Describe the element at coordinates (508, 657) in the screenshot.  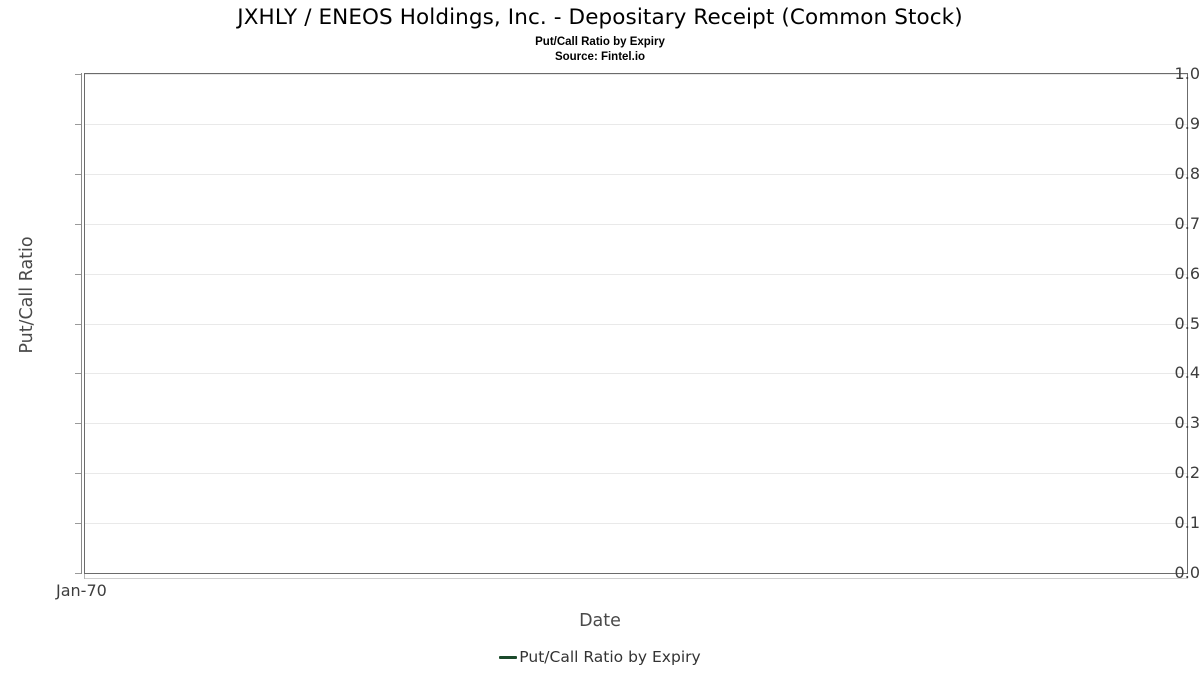
I see `legend-line-icon` at that location.